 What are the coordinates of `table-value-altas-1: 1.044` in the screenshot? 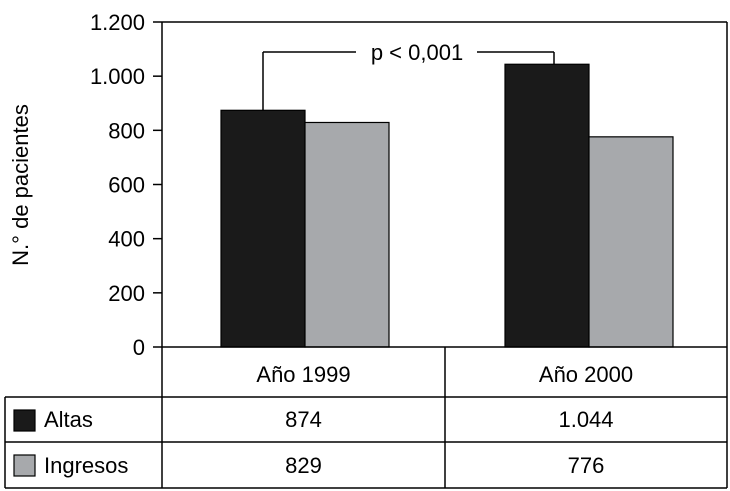 It's located at (585, 419).